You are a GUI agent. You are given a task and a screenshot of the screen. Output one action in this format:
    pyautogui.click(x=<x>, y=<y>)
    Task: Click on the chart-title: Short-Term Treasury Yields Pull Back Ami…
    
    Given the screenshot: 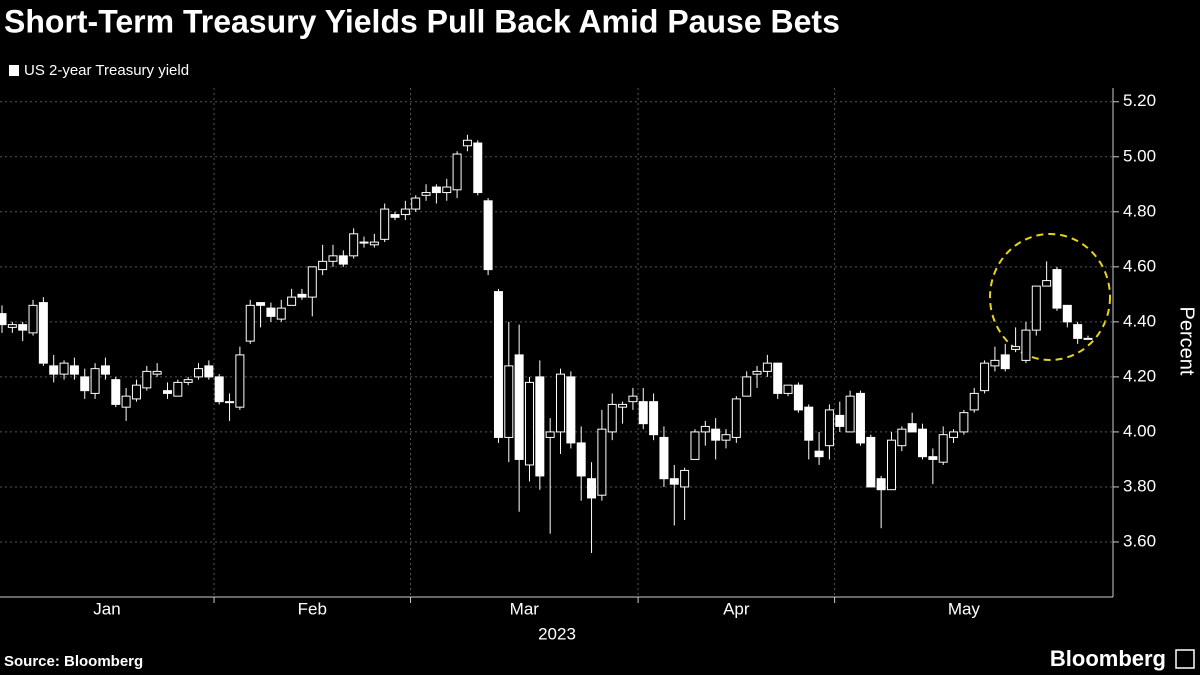 What is the action you would take?
    pyautogui.click(x=422, y=21)
    